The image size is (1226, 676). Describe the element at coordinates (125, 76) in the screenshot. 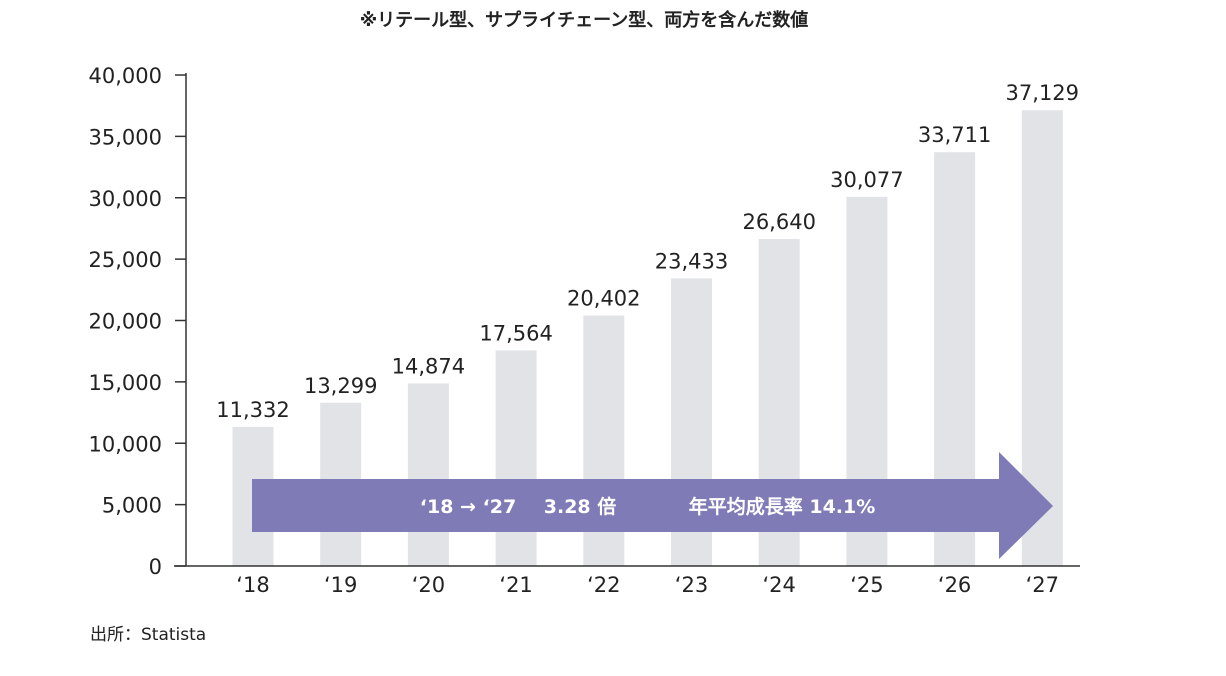

I see `y-tick-label: 40,000` at that location.